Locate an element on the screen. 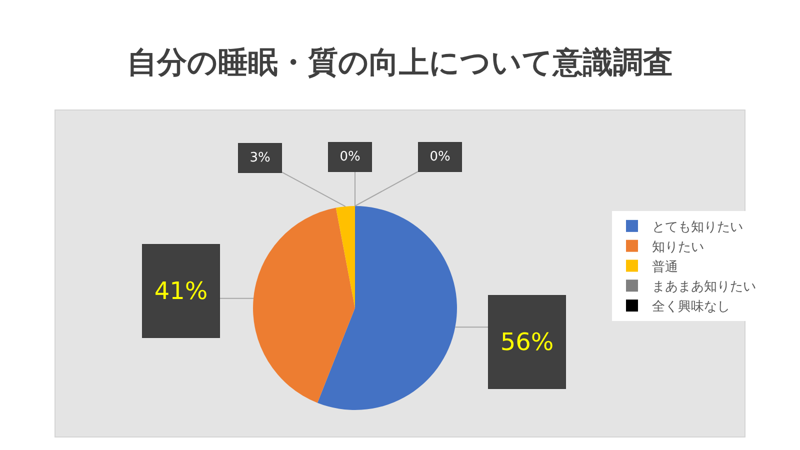 The image size is (800, 450). data-label: 3% is located at coordinates (260, 158).